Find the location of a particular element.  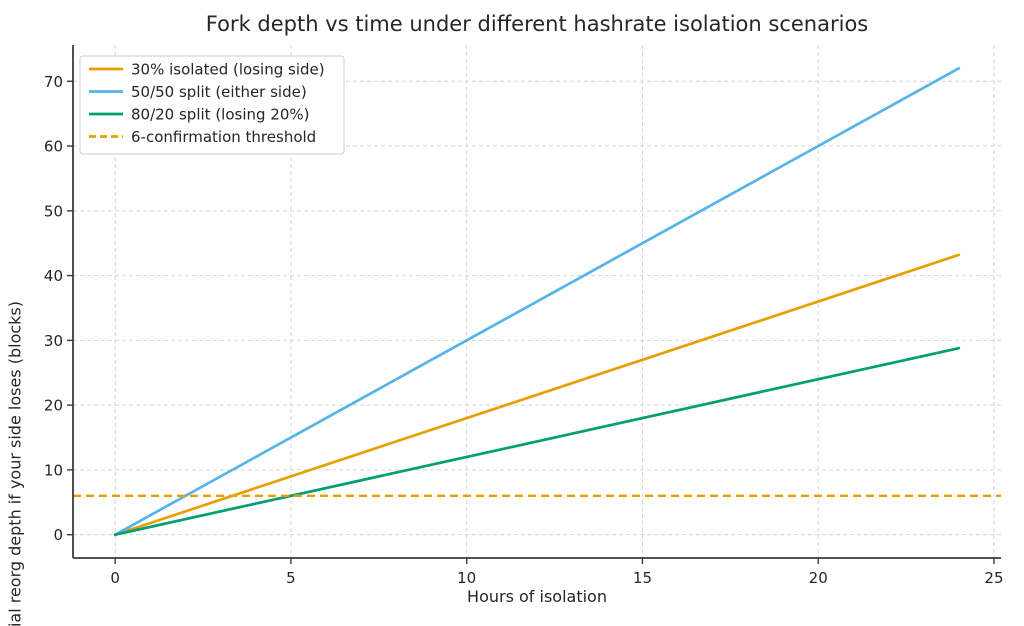

x-tick-label-25: 25 is located at coordinates (993, 578).